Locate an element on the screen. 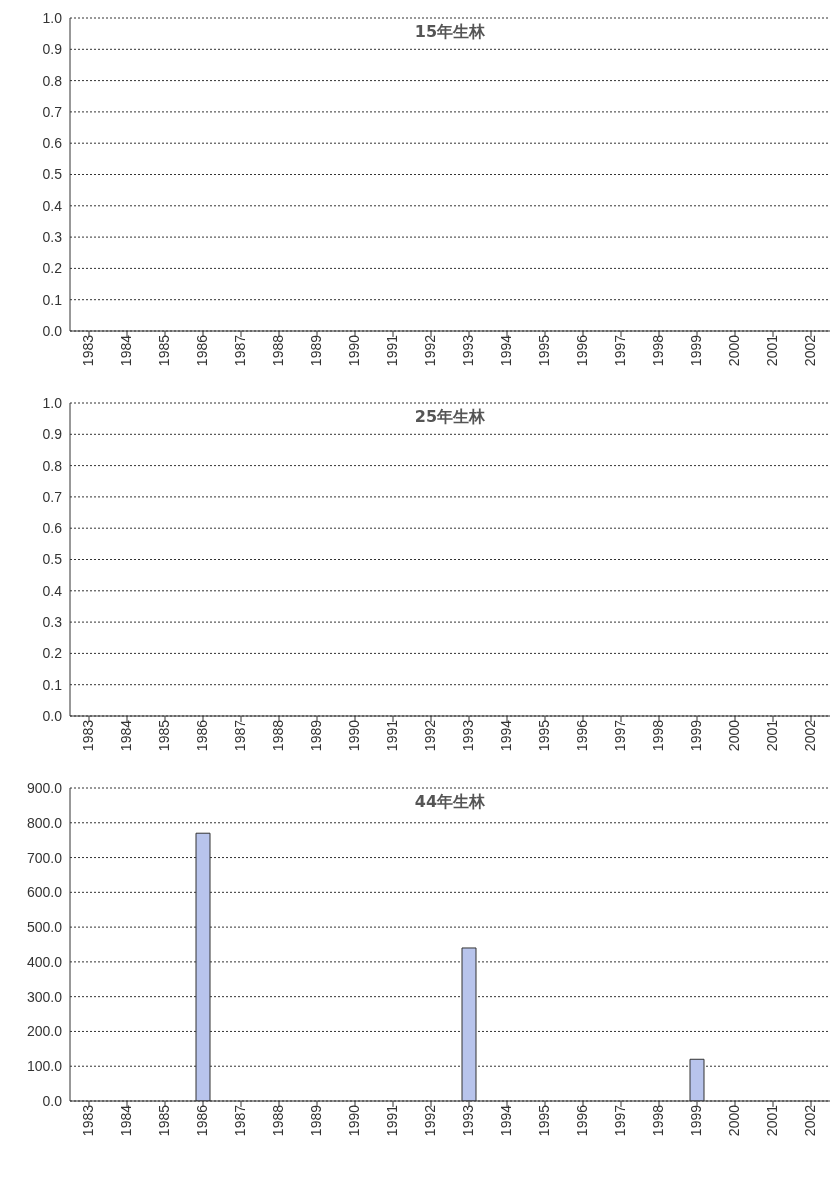  y-tick-label: 600.0 is located at coordinates (44, 892).